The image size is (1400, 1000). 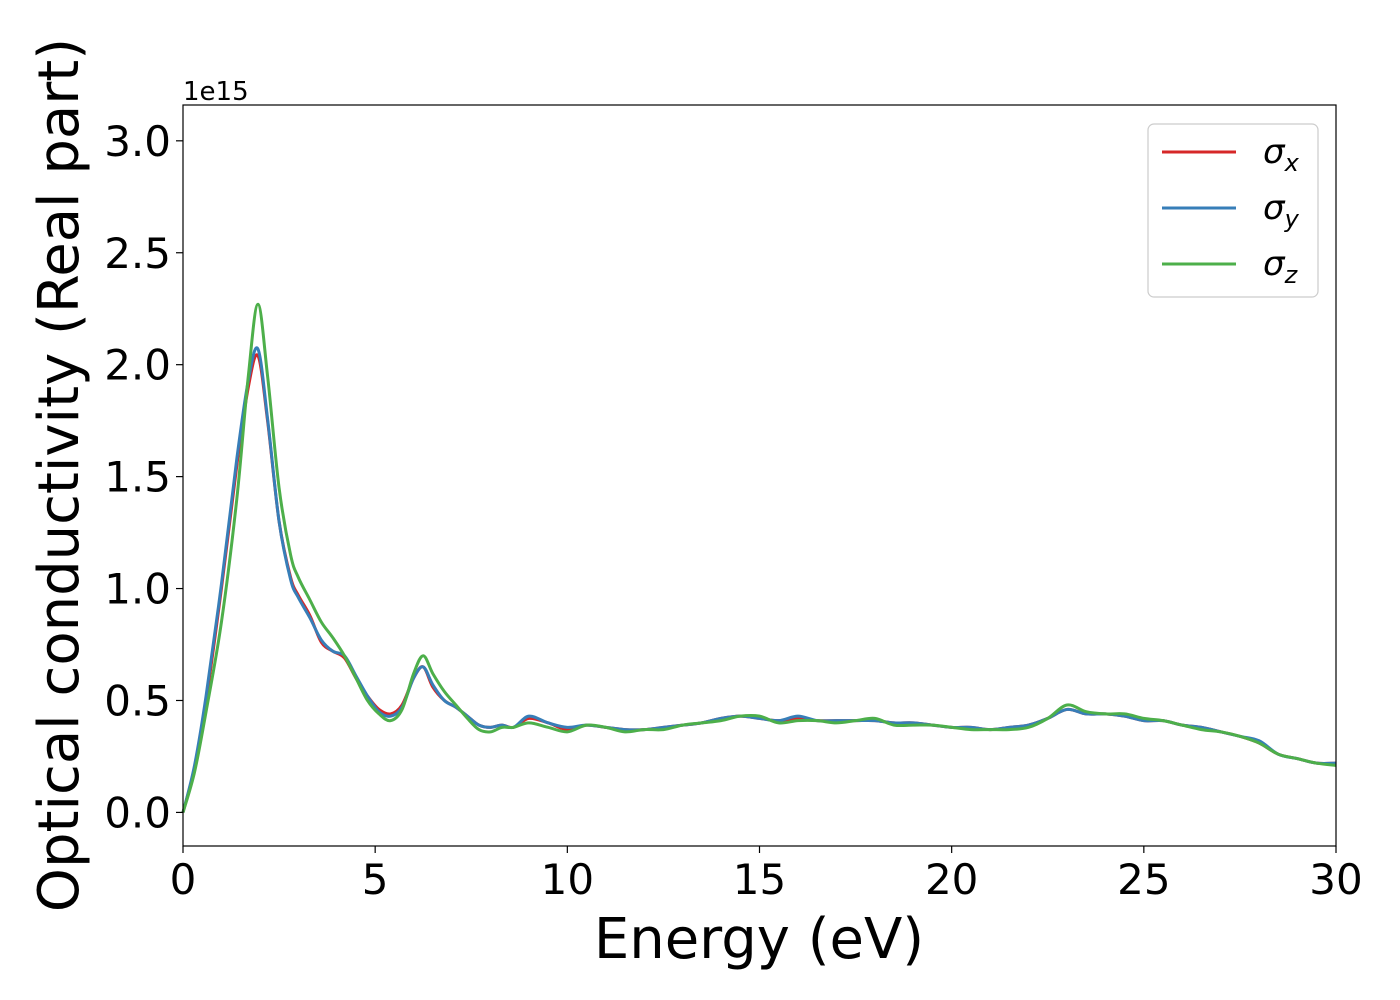 What do you see at coordinates (759, 939) in the screenshot?
I see `x-axis-label: Energy (eV)` at bounding box center [759, 939].